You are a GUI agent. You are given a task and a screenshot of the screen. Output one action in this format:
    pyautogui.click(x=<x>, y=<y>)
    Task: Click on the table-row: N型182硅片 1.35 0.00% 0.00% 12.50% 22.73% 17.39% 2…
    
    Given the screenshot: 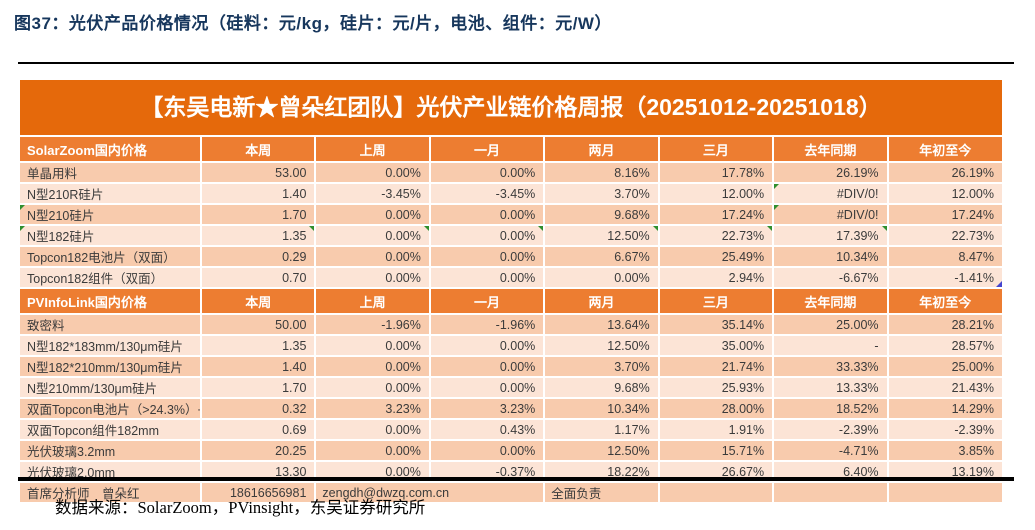 What is the action you would take?
    pyautogui.click(x=511, y=235)
    